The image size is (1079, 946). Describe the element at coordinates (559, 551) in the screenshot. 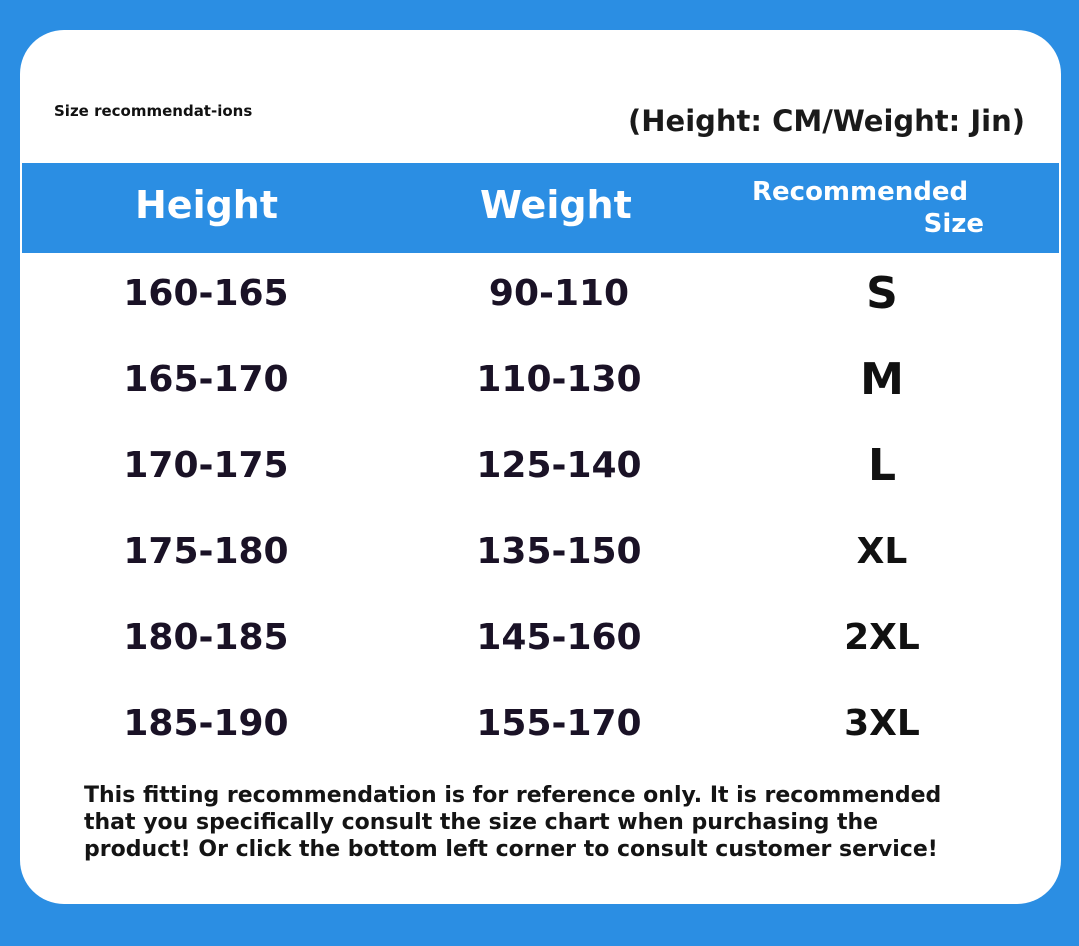

I see `weight-cell: 135-150` at that location.